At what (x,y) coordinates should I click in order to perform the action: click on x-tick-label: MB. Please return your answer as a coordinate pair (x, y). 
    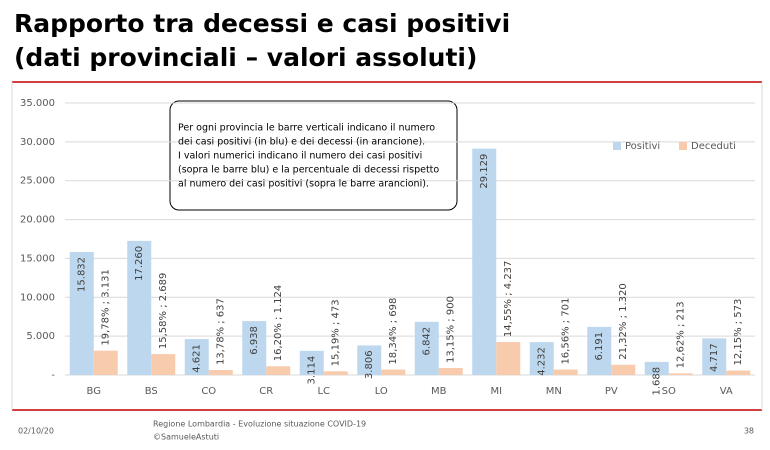
    Looking at the image, I should click on (439, 391).